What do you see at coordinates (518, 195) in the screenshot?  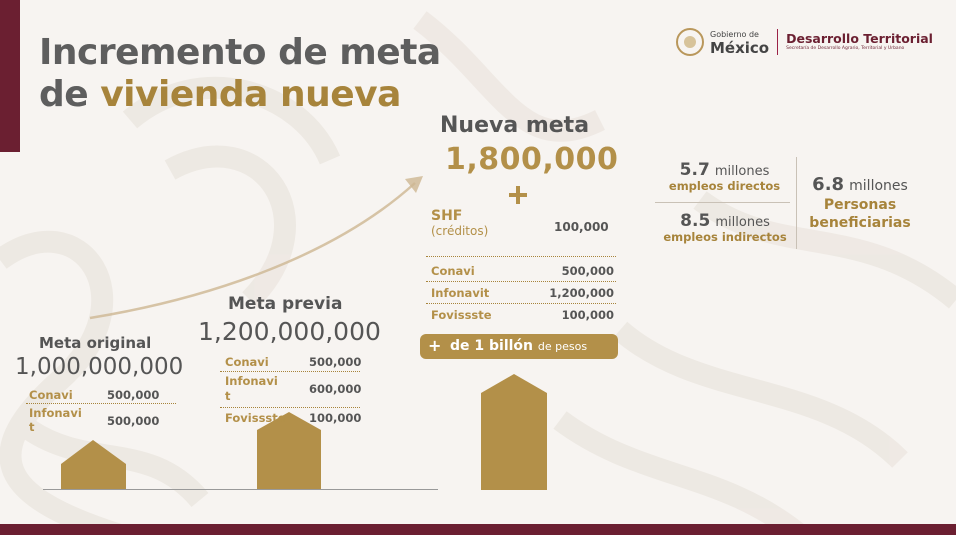 I see `plus-icon` at bounding box center [518, 195].